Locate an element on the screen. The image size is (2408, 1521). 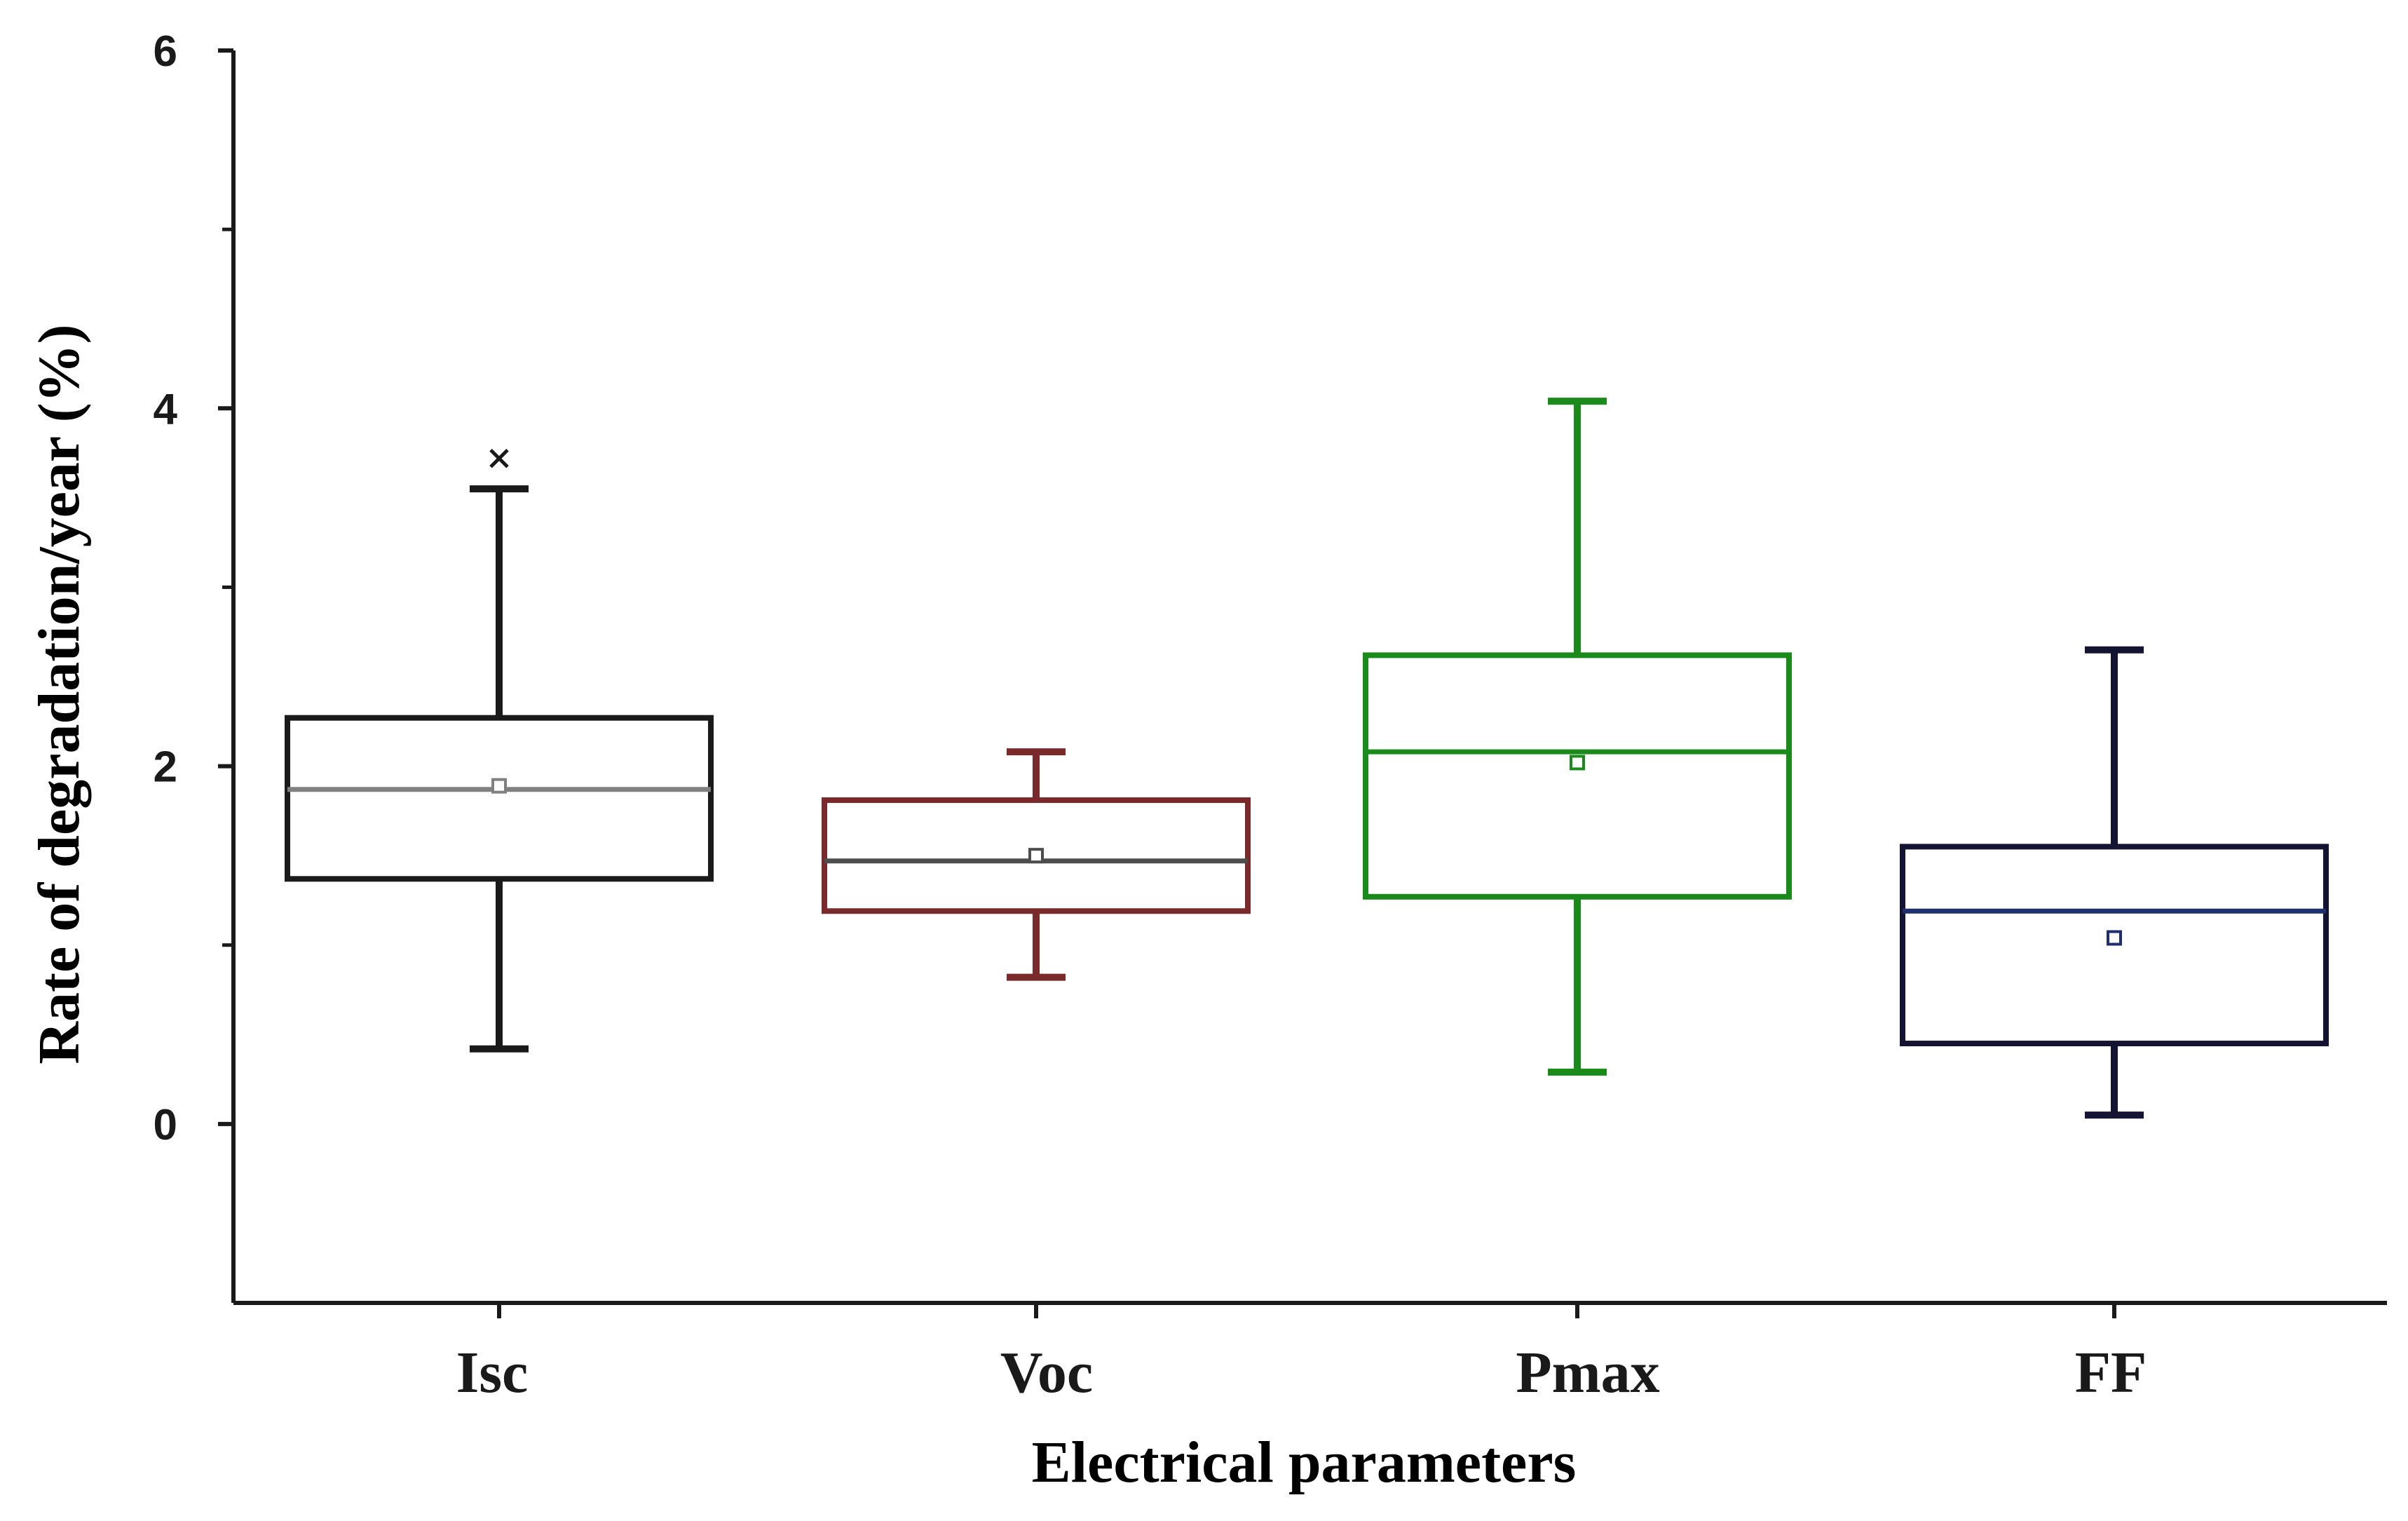
x-axis-title: Electrical parameters is located at coordinates (1304, 1462).